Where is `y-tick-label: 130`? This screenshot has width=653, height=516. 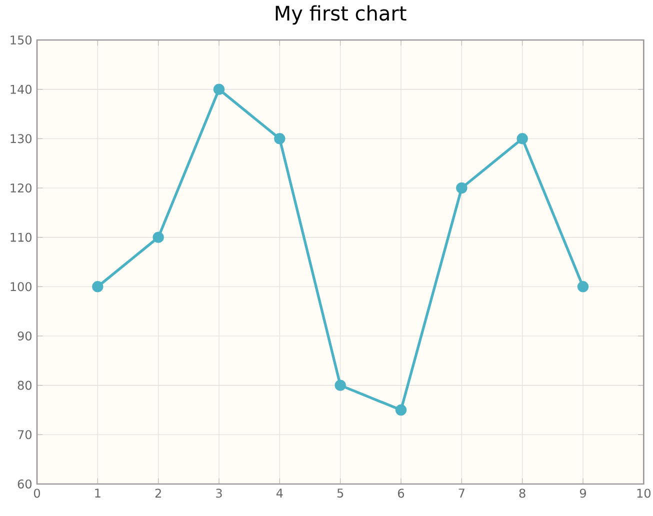
y-tick-label: 130 is located at coordinates (21, 139).